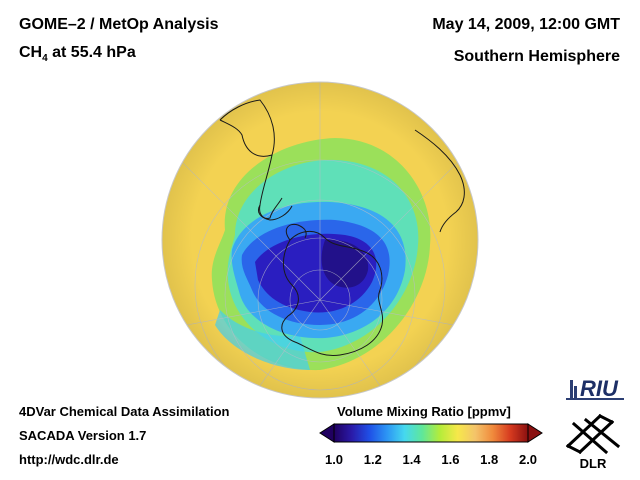 This screenshot has height=480, width=640. Describe the element at coordinates (327, 433) in the screenshot. I see `colorbar-min-arrow` at that location.